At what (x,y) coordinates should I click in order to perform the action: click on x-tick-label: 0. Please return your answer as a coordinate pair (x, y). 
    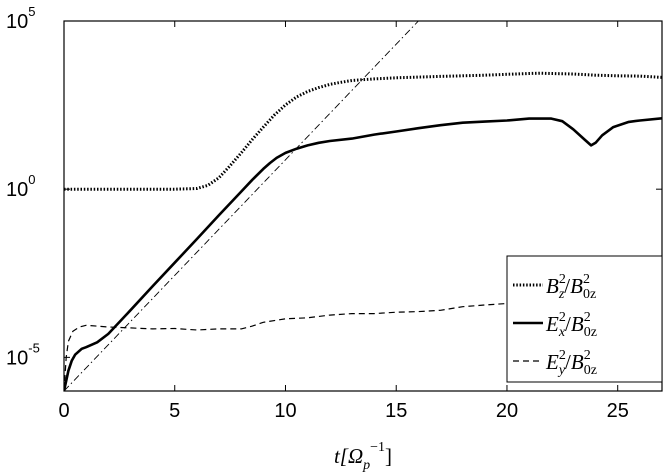
    Looking at the image, I should click on (63, 411).